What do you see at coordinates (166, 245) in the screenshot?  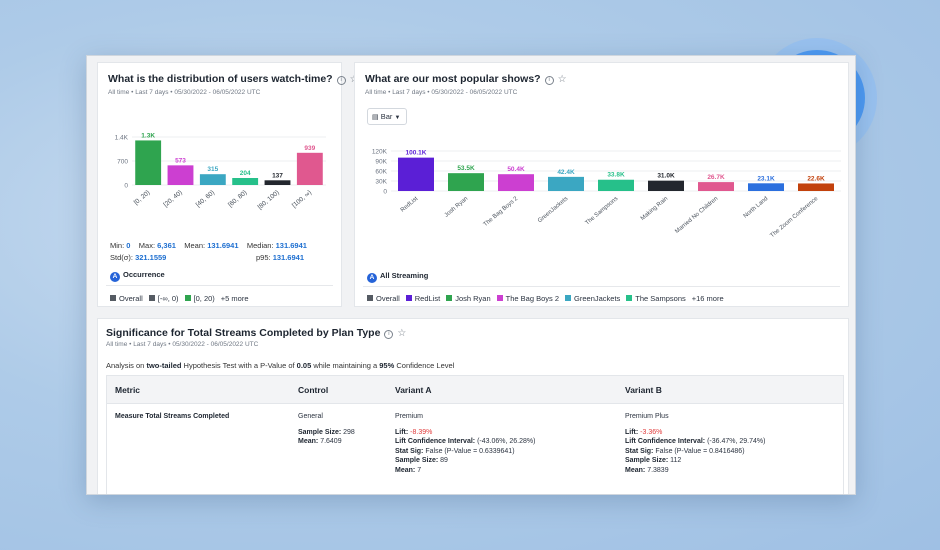 I see `max-value: 6,361` at bounding box center [166, 245].